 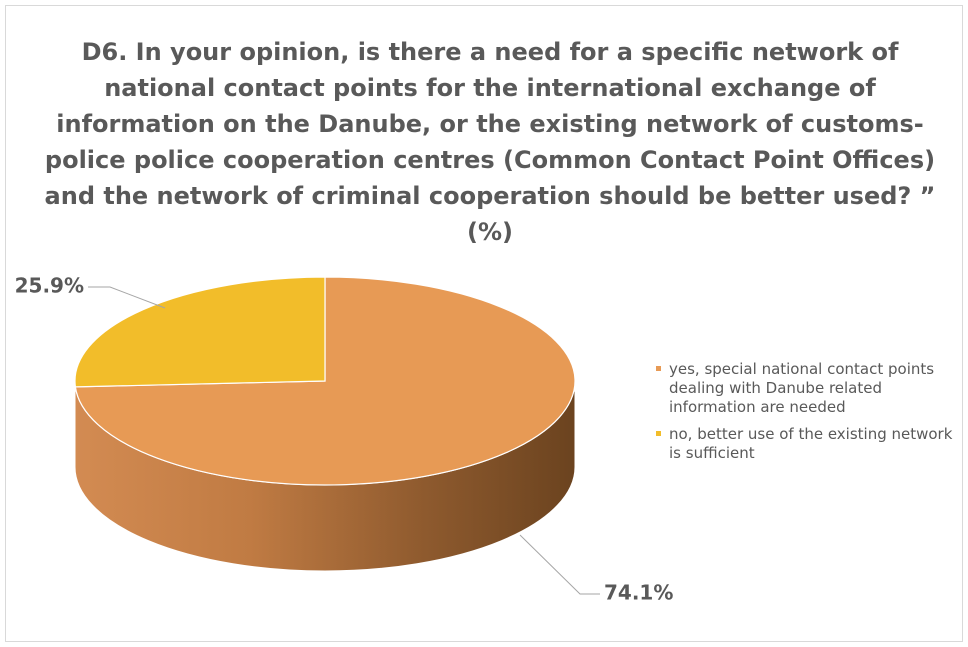 I want to click on leader-line-no, so click(x=127, y=297).